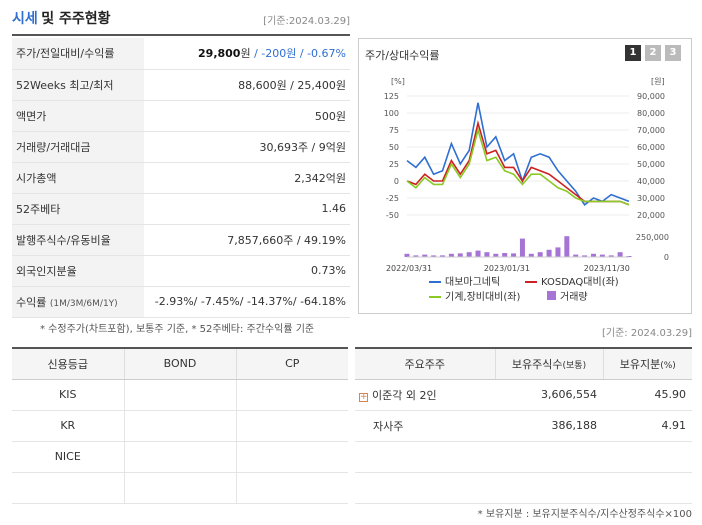  Describe the element at coordinates (68, 363) in the screenshot. I see `col-header: 신용등급` at that location.